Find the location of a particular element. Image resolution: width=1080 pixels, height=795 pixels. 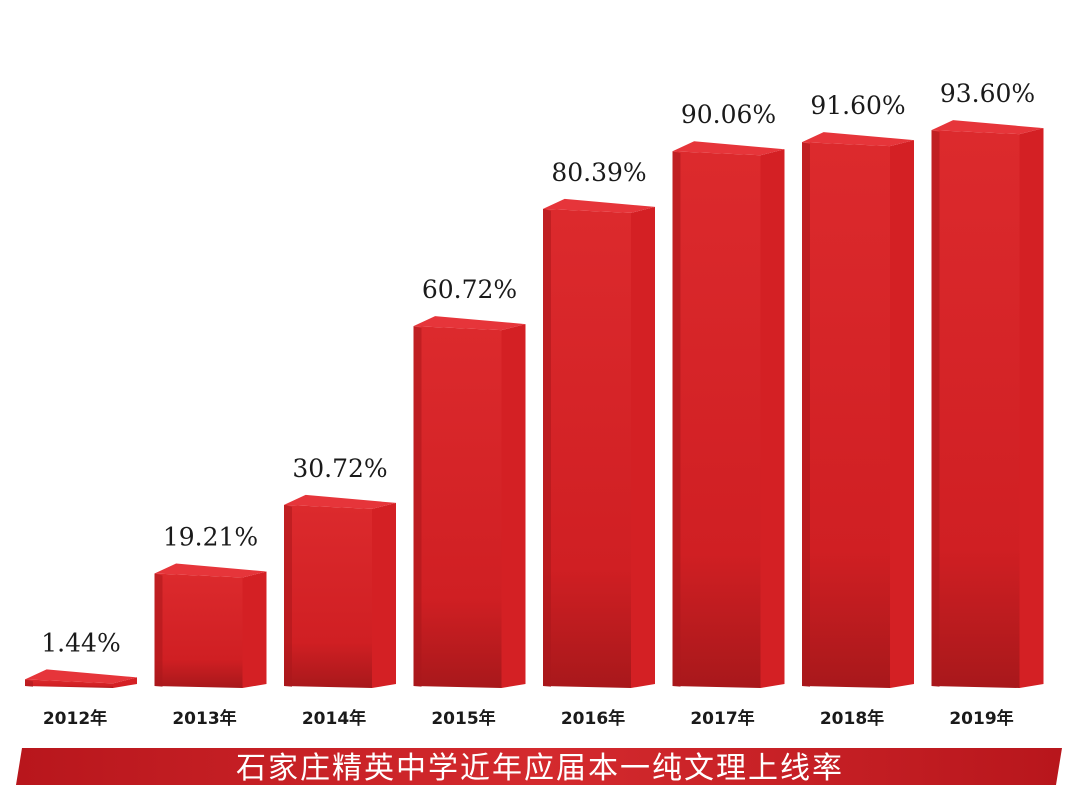

bar-2013年 is located at coordinates (210, 625).